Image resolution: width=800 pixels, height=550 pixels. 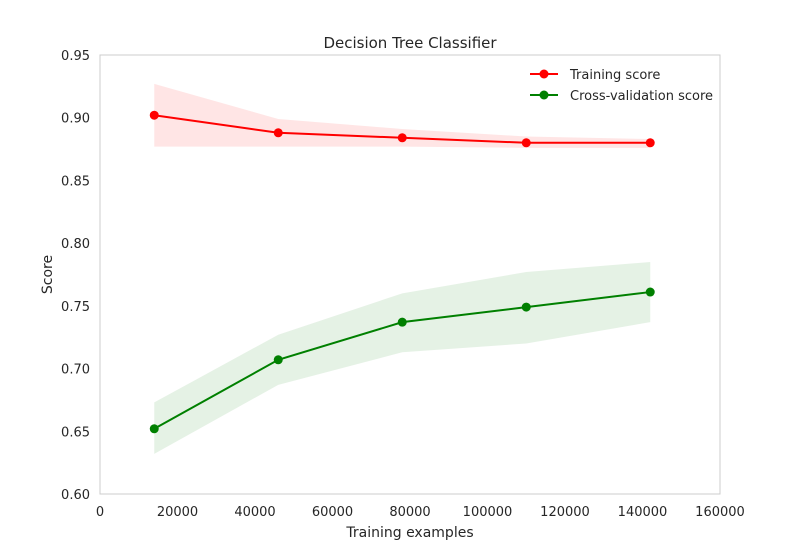 What do you see at coordinates (75, 56) in the screenshot?
I see `y-tick-label: 0.95` at bounding box center [75, 56].